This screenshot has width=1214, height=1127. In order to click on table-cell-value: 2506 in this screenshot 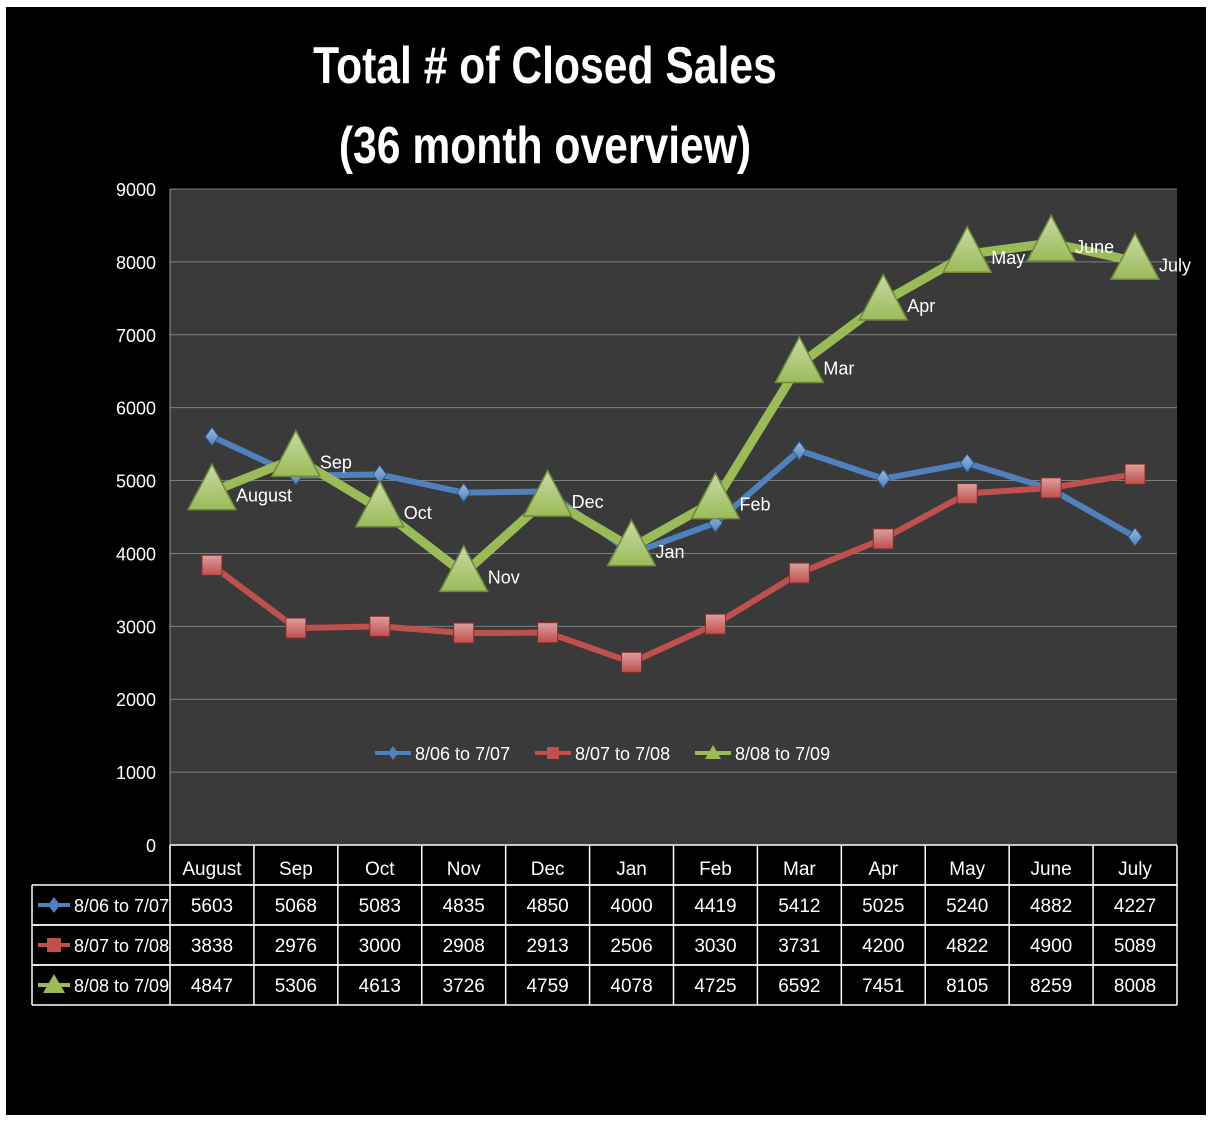, I will do `click(631, 946)`.